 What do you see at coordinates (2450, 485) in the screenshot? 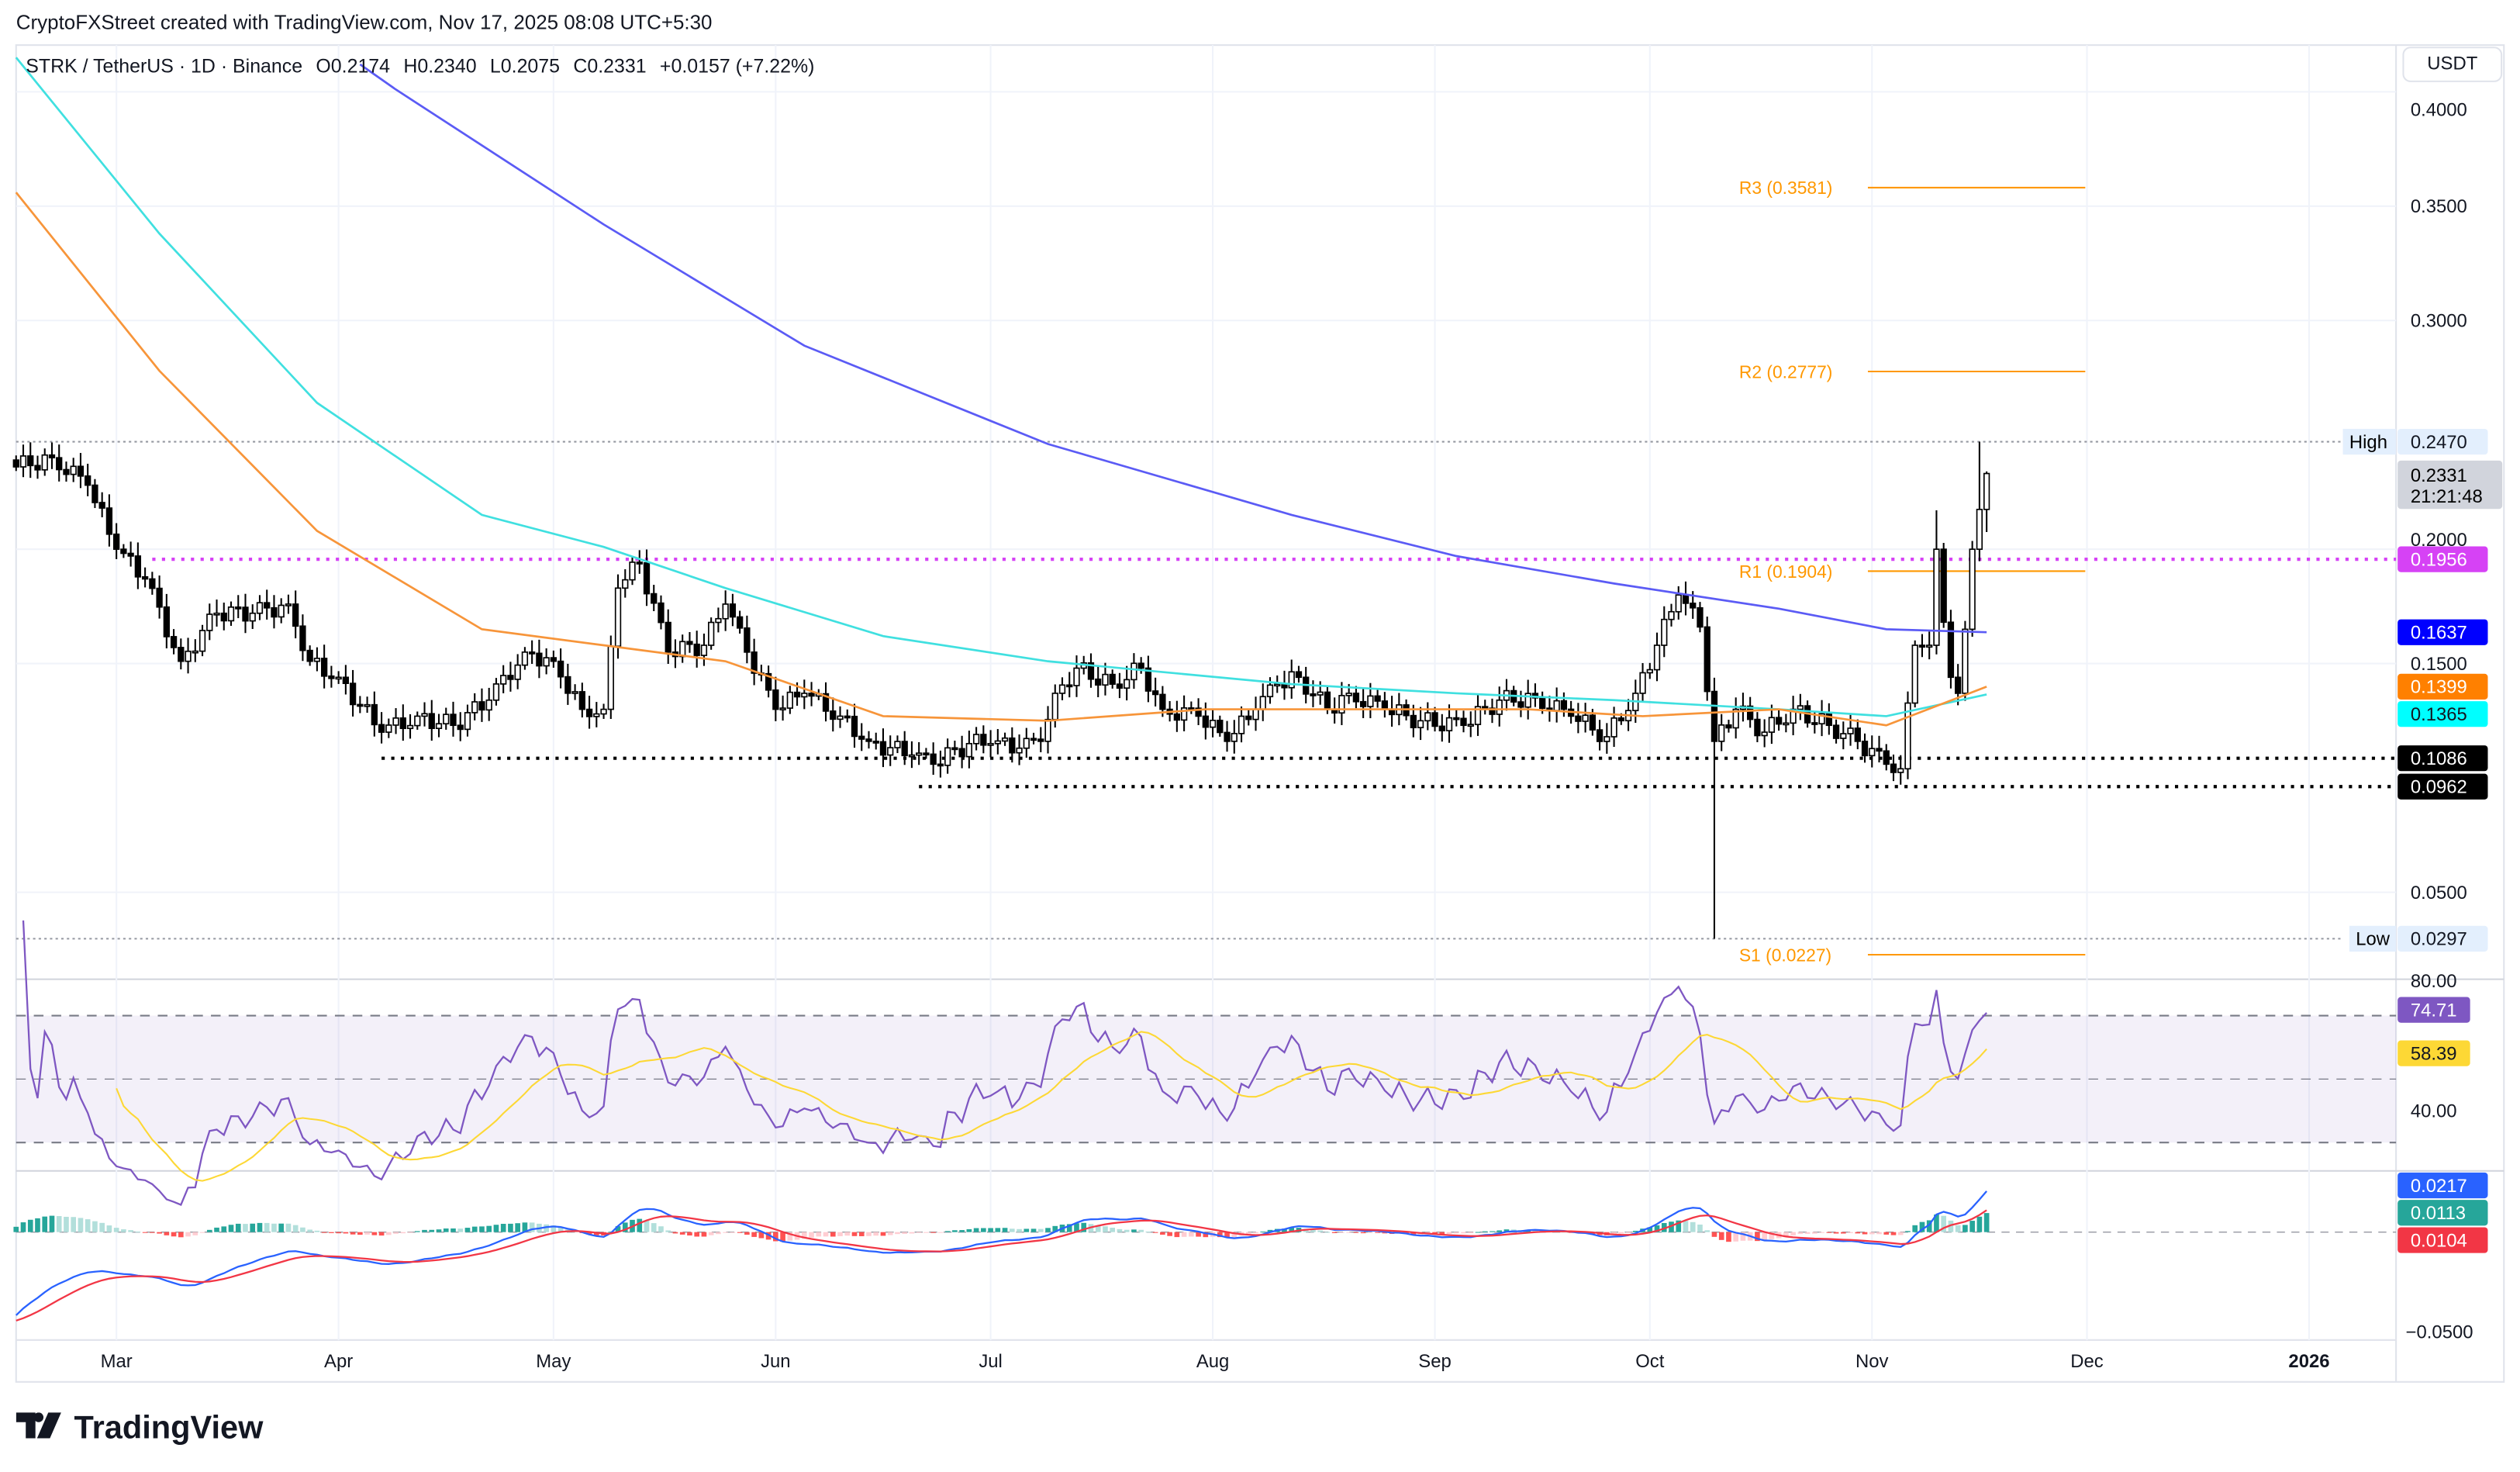
I see `last-price-tag-bg` at bounding box center [2450, 485].